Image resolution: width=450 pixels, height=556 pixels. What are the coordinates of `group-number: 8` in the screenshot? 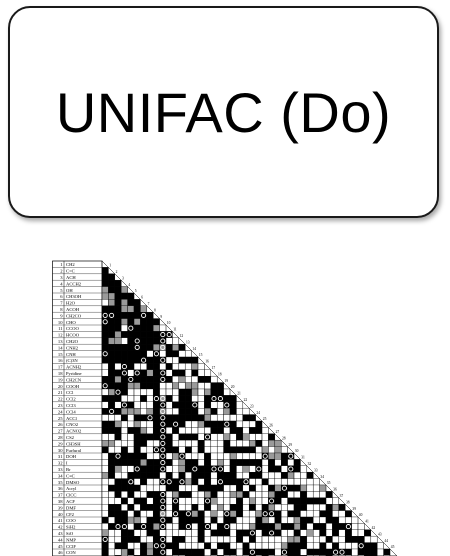 It's located at (61, 309).